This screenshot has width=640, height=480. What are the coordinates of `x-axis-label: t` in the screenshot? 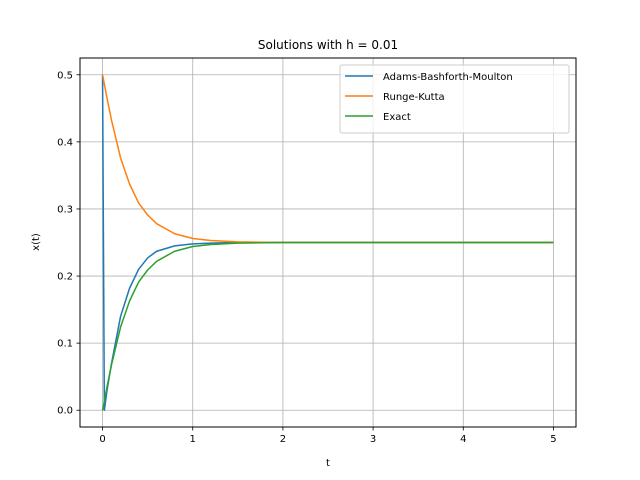 It's located at (328, 463).